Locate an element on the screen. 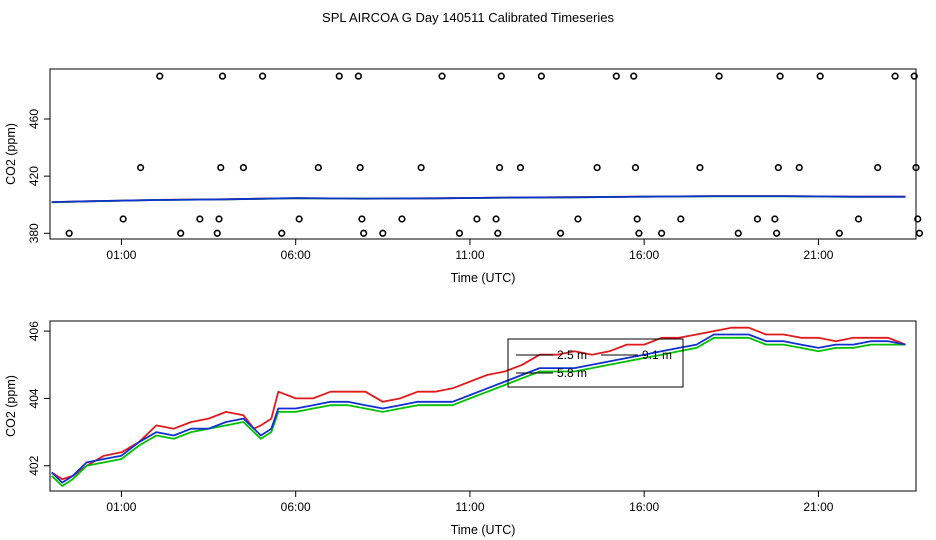 The image size is (936, 540). top-y-tick-label: 460 is located at coordinates (34, 119).